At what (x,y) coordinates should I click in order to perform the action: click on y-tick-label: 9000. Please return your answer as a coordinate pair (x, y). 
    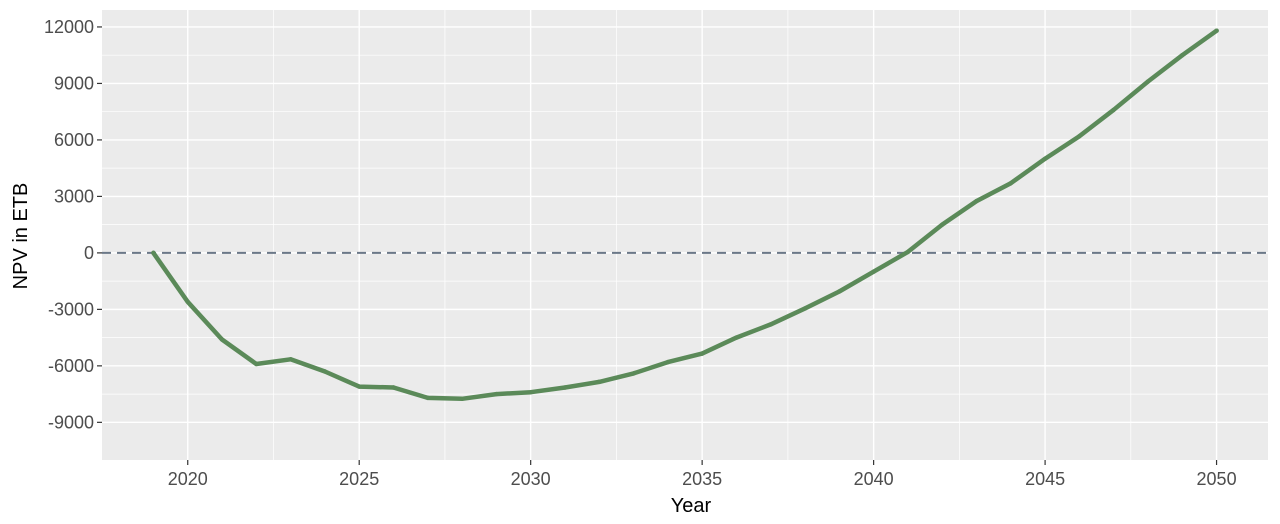
    Looking at the image, I should click on (74, 83).